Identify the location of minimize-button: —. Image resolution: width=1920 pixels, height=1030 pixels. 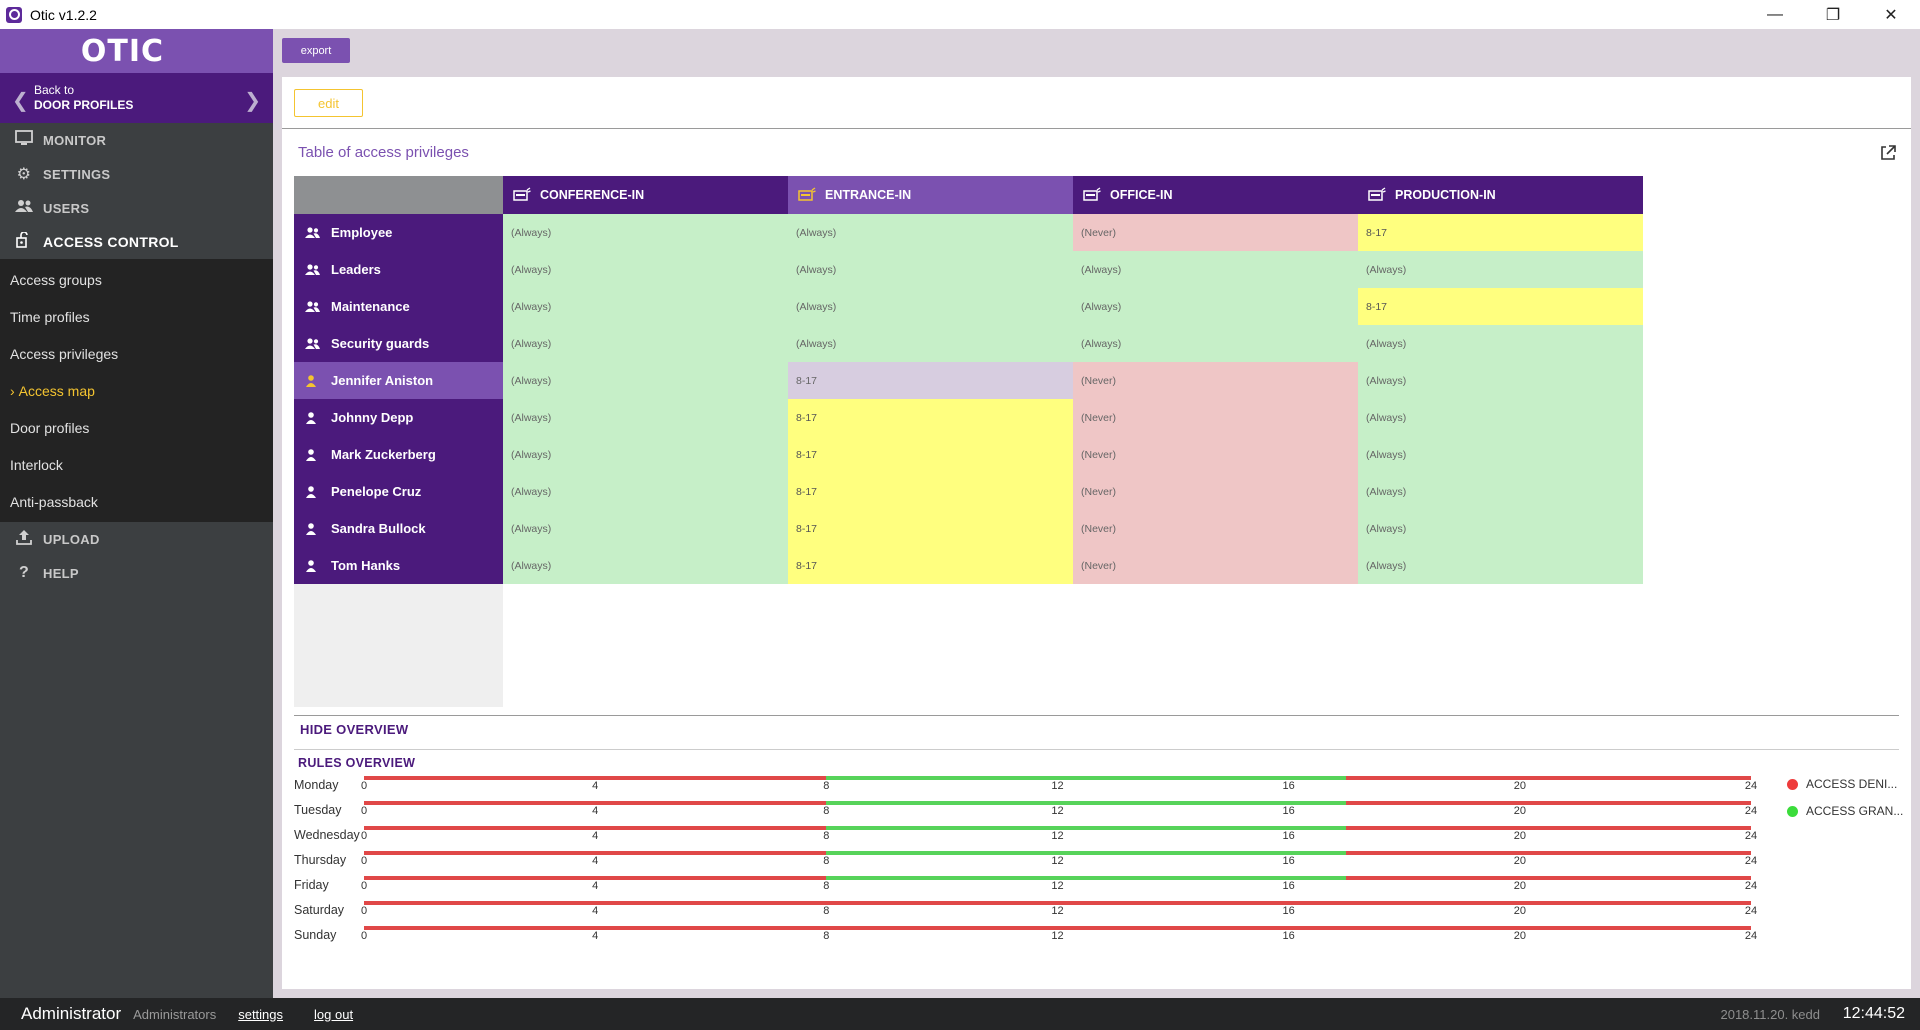
(1775, 14).